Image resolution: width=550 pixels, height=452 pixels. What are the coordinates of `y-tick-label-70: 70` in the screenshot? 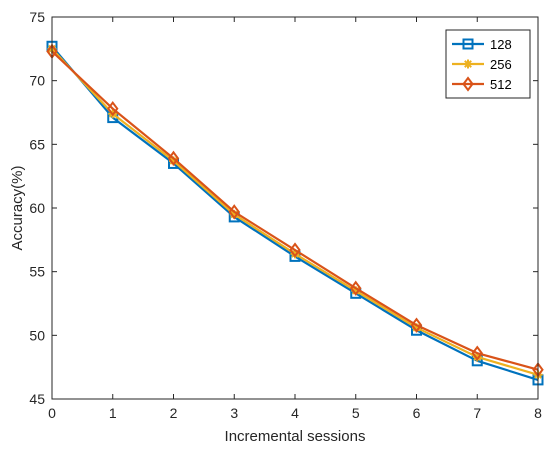 It's located at (37, 81).